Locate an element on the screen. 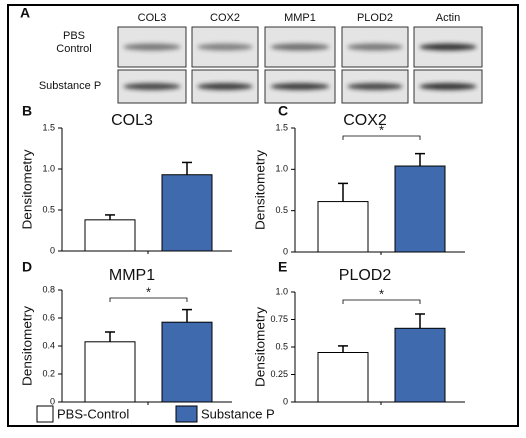  column-label: Actin is located at coordinates (448, 18).